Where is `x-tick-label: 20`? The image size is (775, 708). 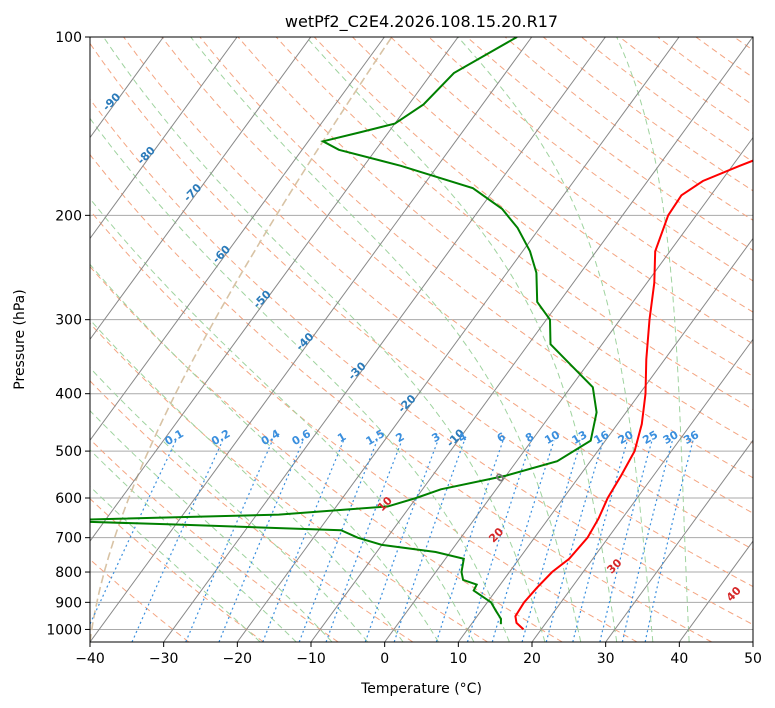 x-tick-label: 20 is located at coordinates (532, 659).